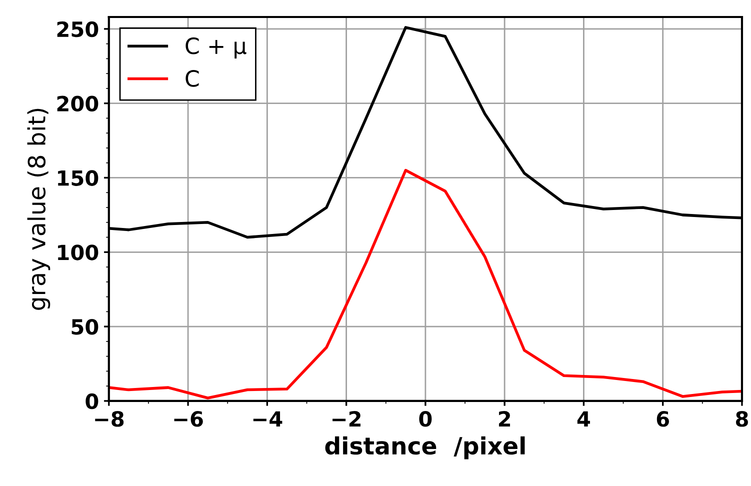 Image resolution: width=751 pixels, height=486 pixels. I want to click on x-axis-title: distance /pixel, so click(425, 448).